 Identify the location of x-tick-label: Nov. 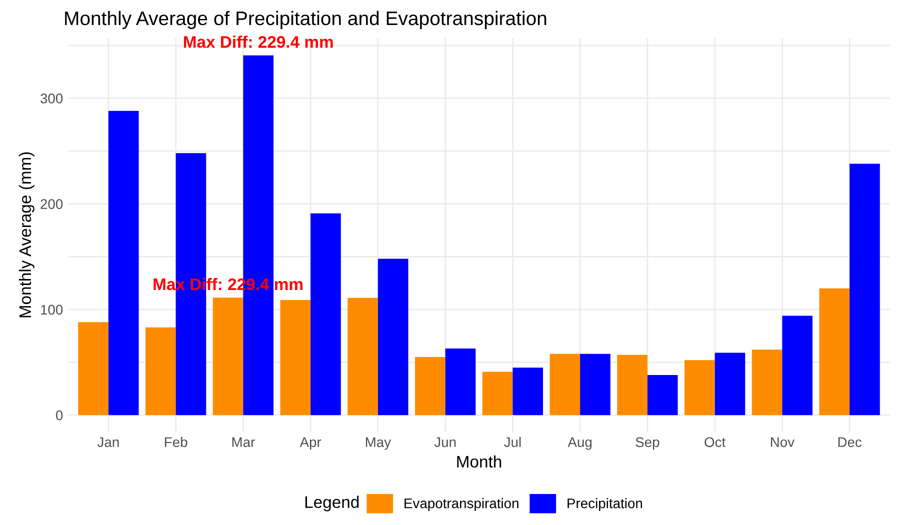
(782, 442).